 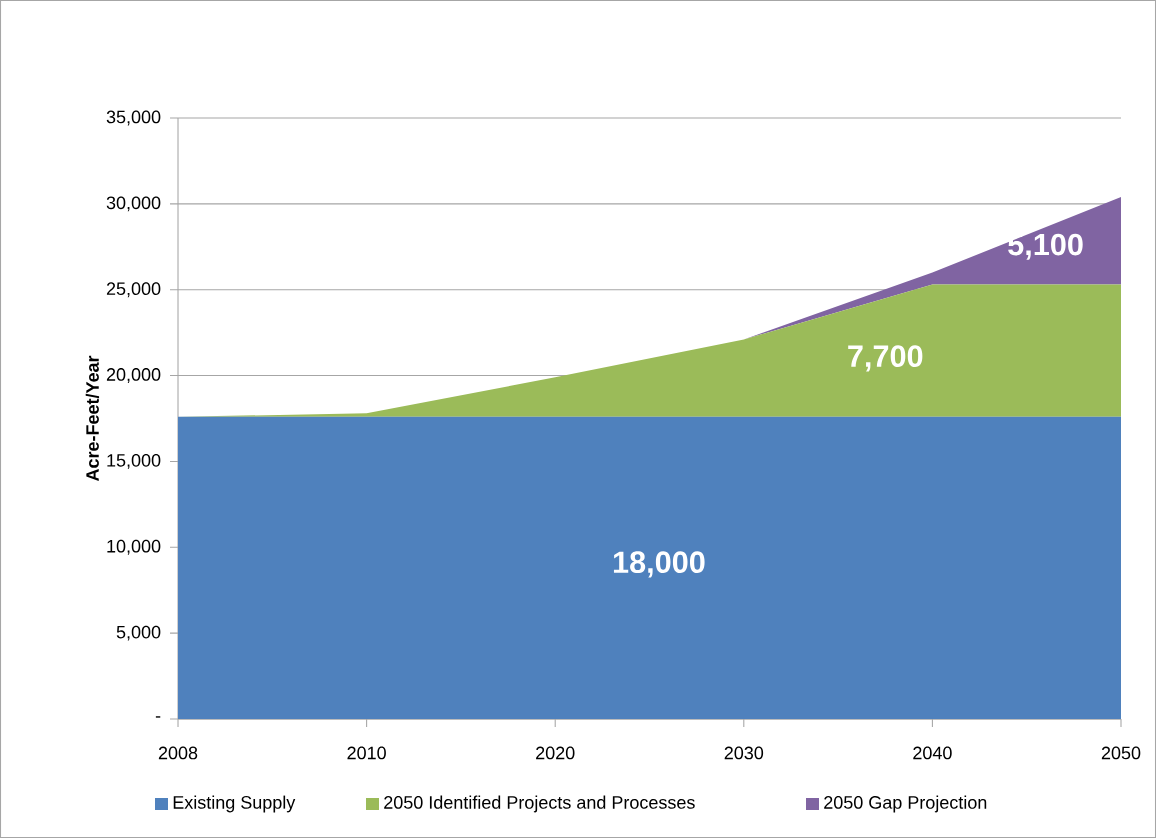 I want to click on y-tick-label: 30,000, so click(x=133, y=204).